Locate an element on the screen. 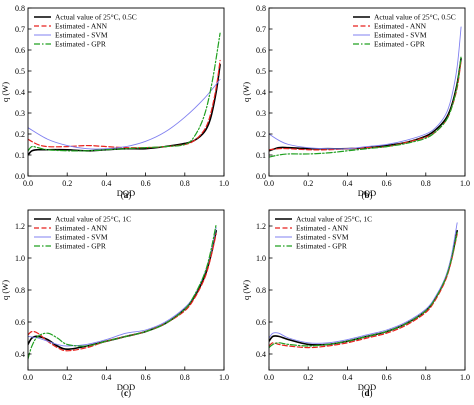 This screenshot has width=474, height=405. y-tick-label: 0.1 is located at coordinates (20, 155).